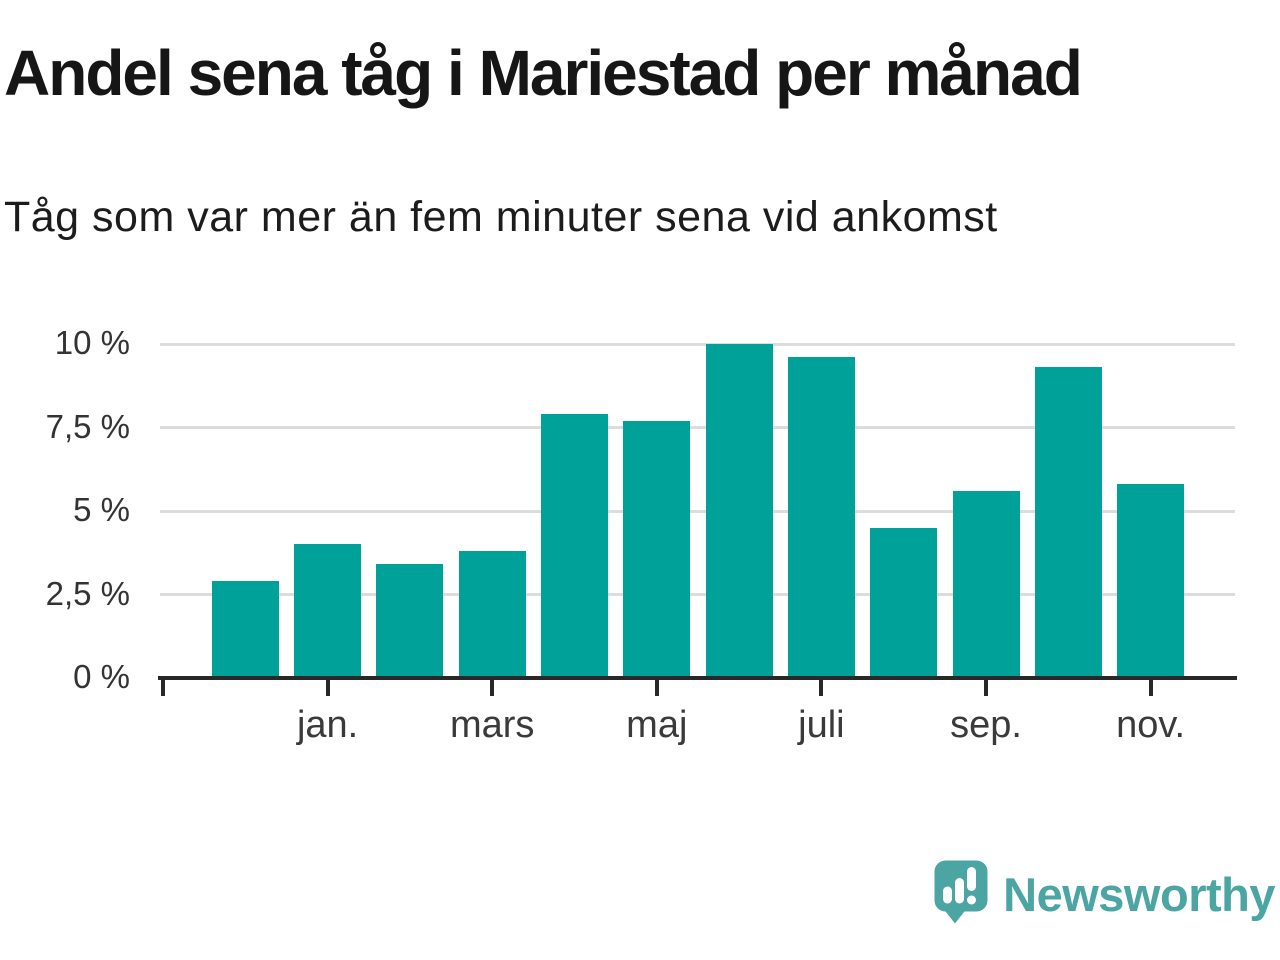 The width and height of the screenshot is (1280, 960). I want to click on x-tick-label: juli, so click(821, 725).